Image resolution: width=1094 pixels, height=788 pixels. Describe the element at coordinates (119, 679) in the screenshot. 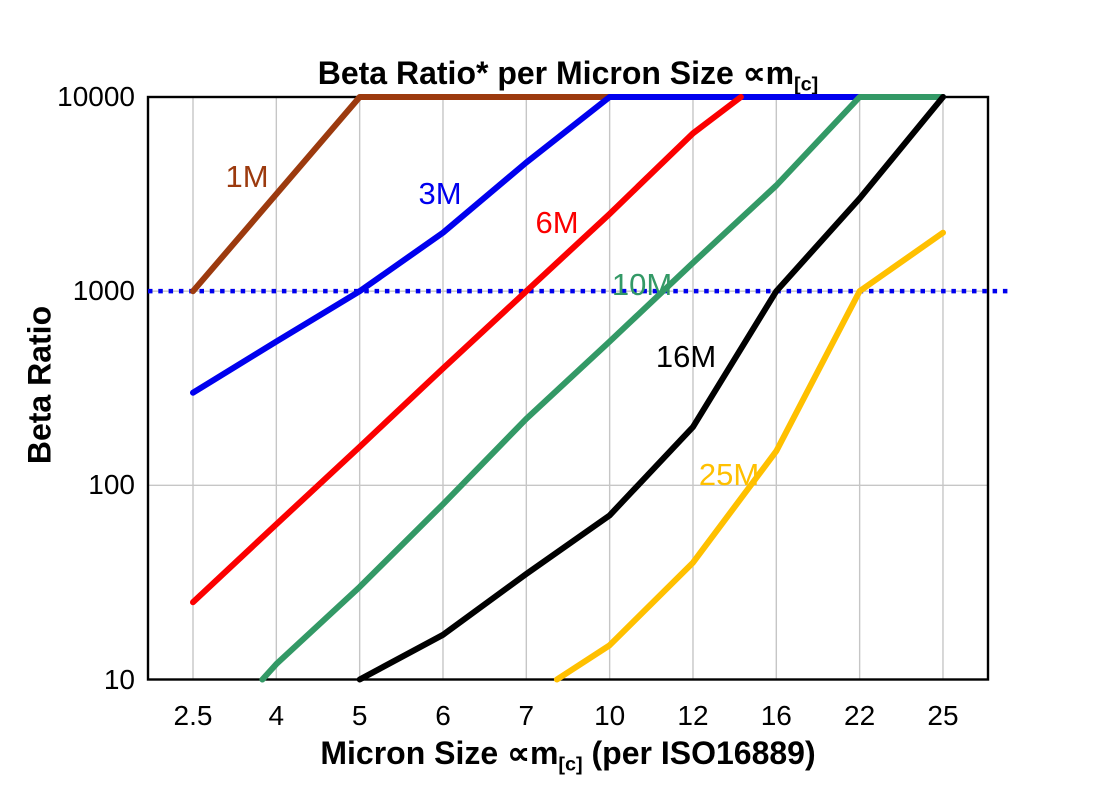

I see `y-tick-10: 10` at that location.